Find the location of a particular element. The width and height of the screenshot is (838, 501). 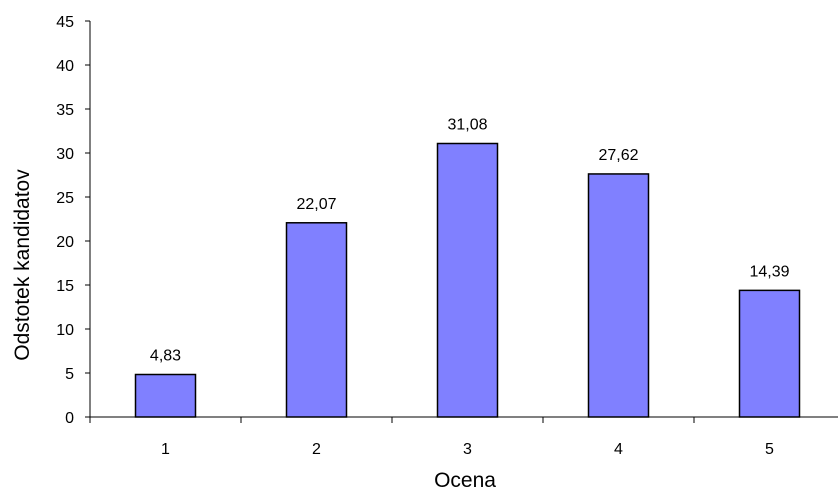

x-tick-label: 3 is located at coordinates (467, 449).